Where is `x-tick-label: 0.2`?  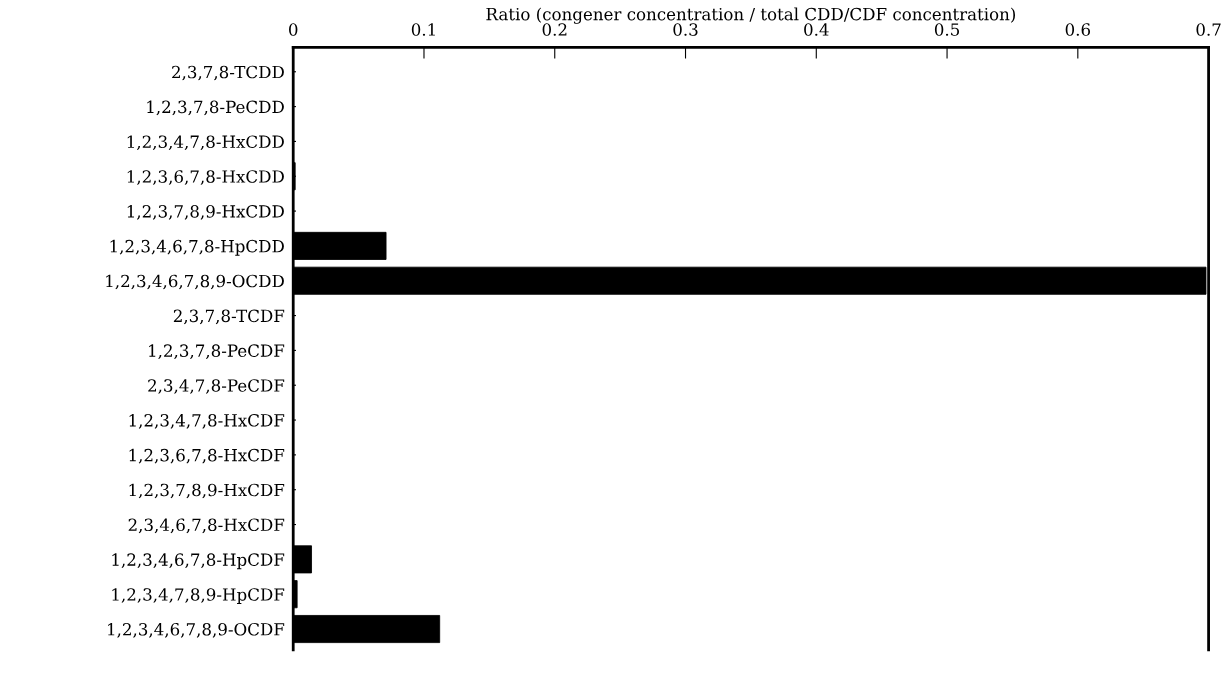 x-tick-label: 0.2 is located at coordinates (554, 29).